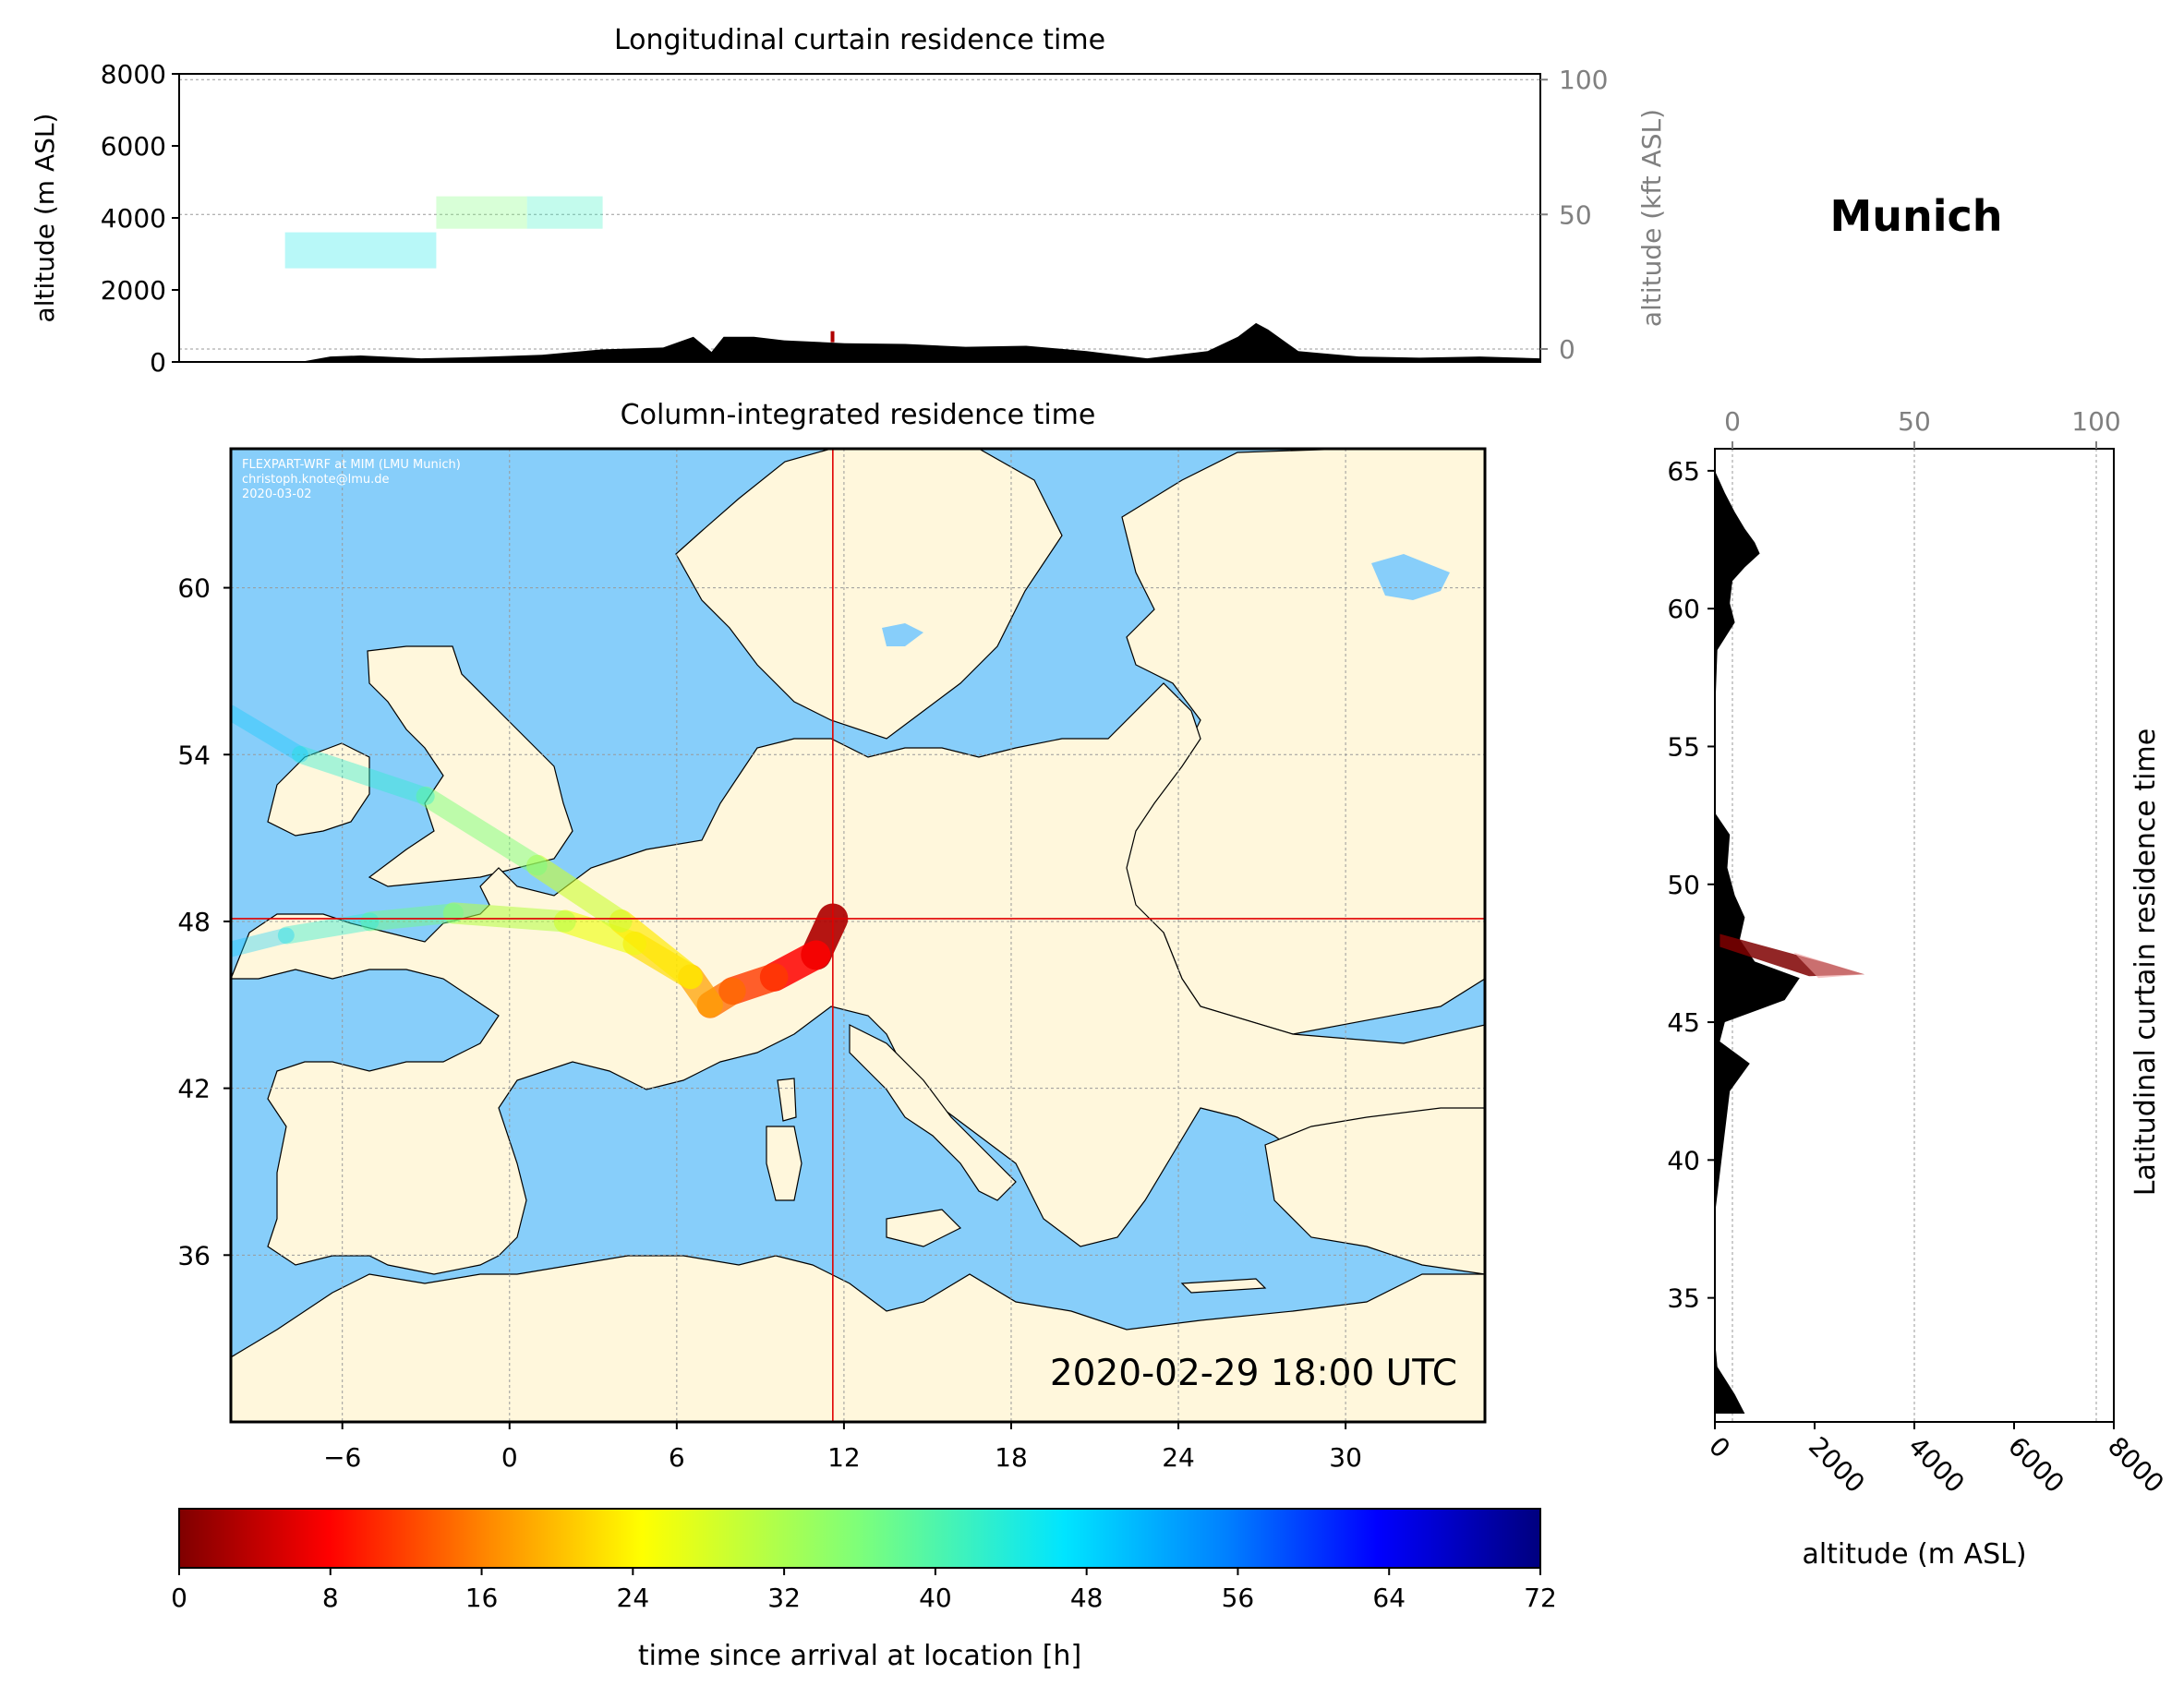  I want to click on xtick-label: 2000, so click(1837, 1465).